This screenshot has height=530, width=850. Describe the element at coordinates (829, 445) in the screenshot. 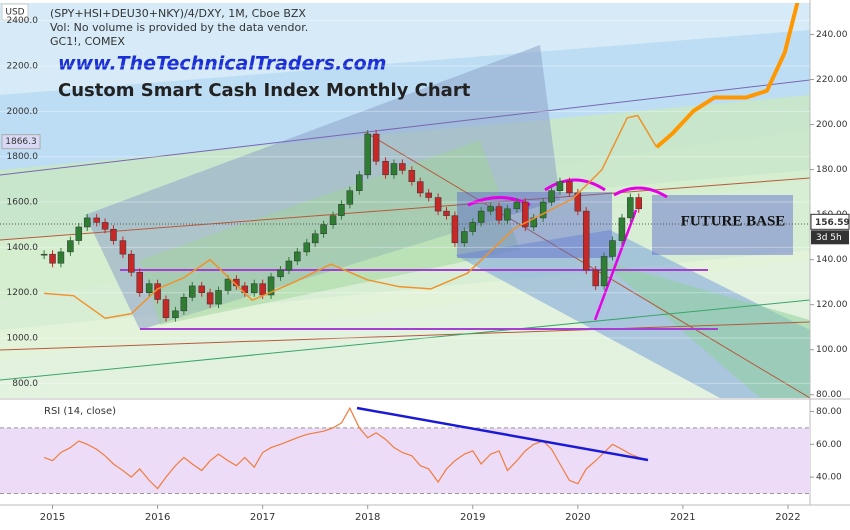

I see `rsi-tick-label: 60.00` at that location.